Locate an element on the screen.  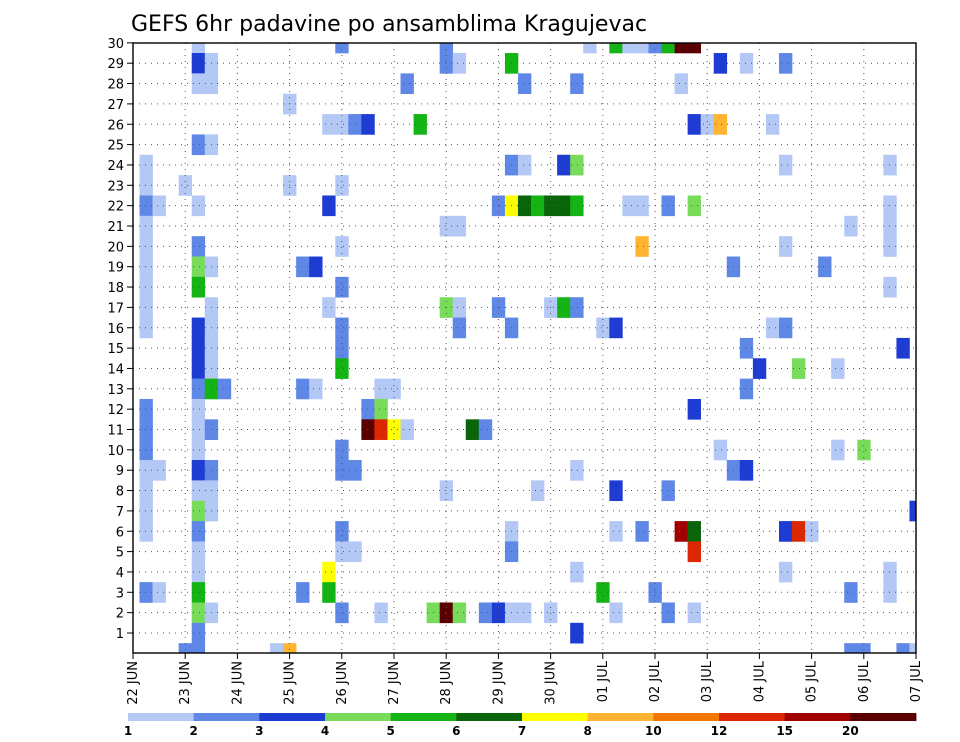
x-tick-label: 05 JUL is located at coordinates (812, 681).